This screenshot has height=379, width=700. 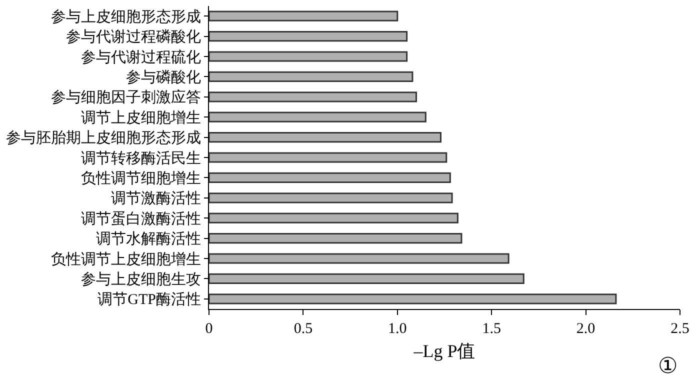 I want to click on y-tick-label: 调节转移酶活民生, so click(x=141, y=158).